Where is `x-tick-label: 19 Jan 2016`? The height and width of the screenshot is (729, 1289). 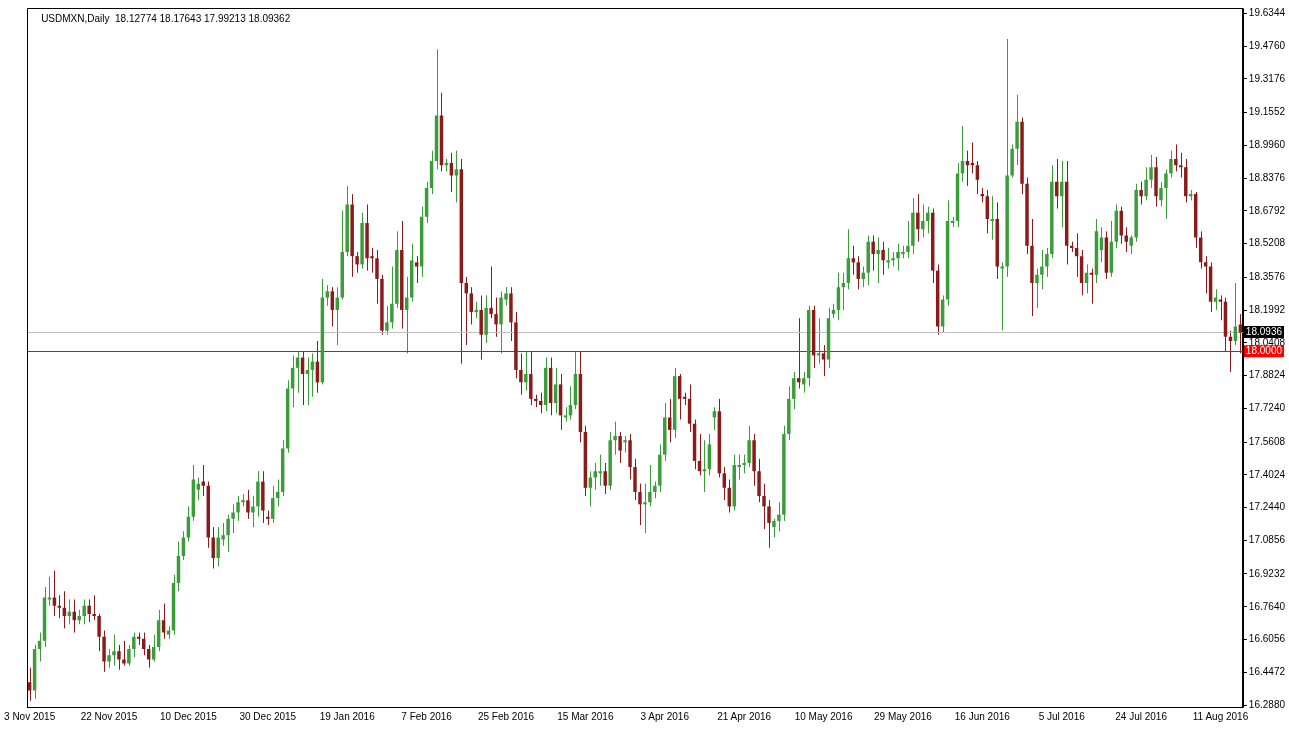 x-tick-label: 19 Jan 2016 is located at coordinates (347, 716).